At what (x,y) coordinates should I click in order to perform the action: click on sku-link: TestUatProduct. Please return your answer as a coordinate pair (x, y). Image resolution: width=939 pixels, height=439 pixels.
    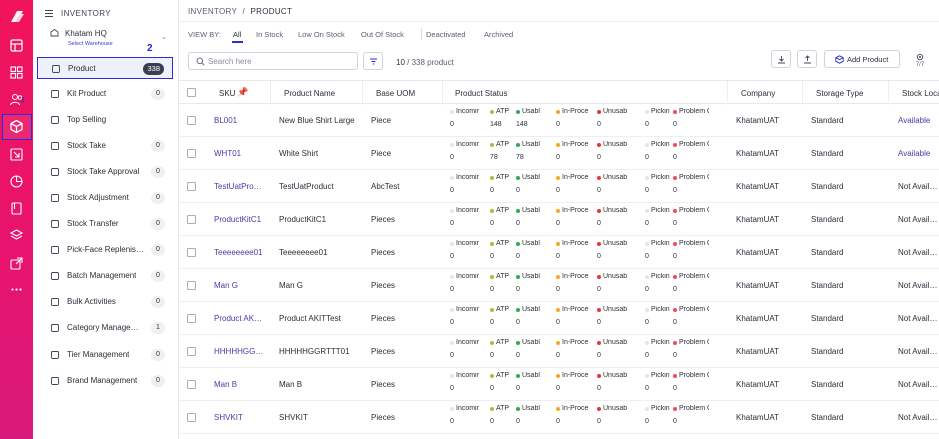
    Looking at the image, I should click on (239, 186).